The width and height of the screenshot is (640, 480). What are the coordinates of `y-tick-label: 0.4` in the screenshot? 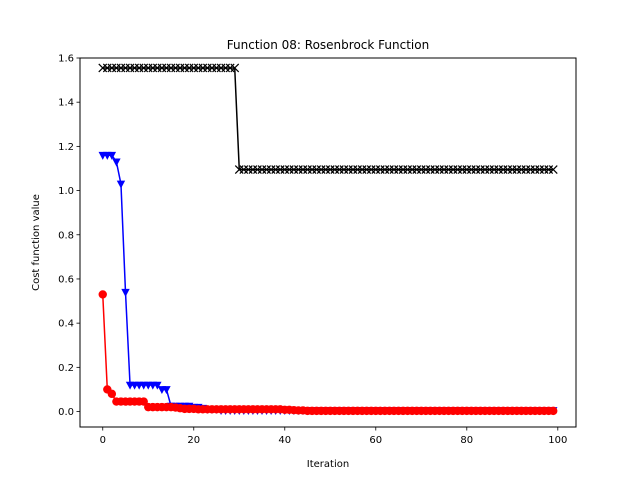 It's located at (66, 324).